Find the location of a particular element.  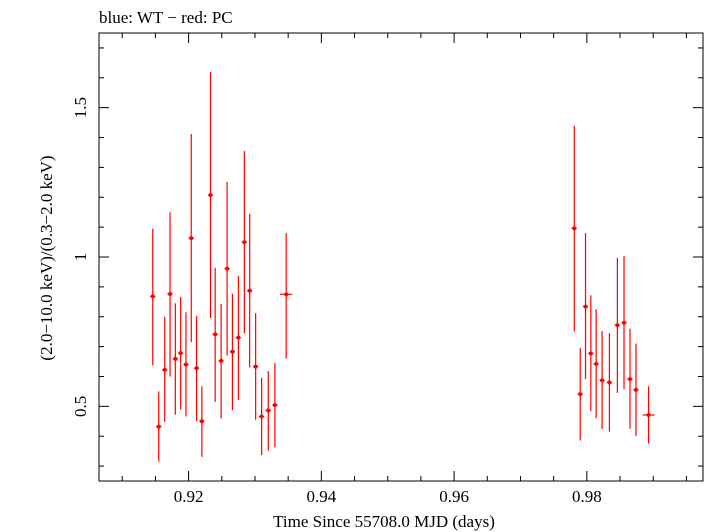

y-tick-label: 1.5 is located at coordinates (80, 107).